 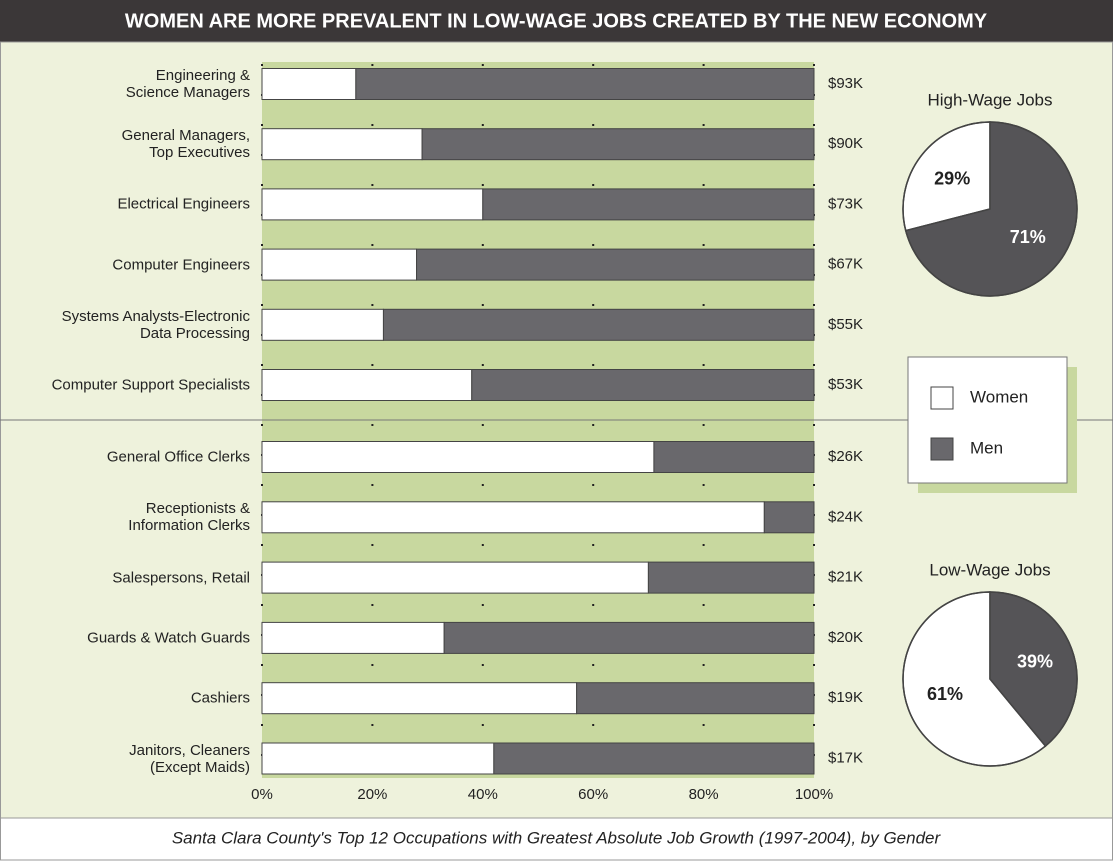 I want to click on footer, so click(x=556, y=839).